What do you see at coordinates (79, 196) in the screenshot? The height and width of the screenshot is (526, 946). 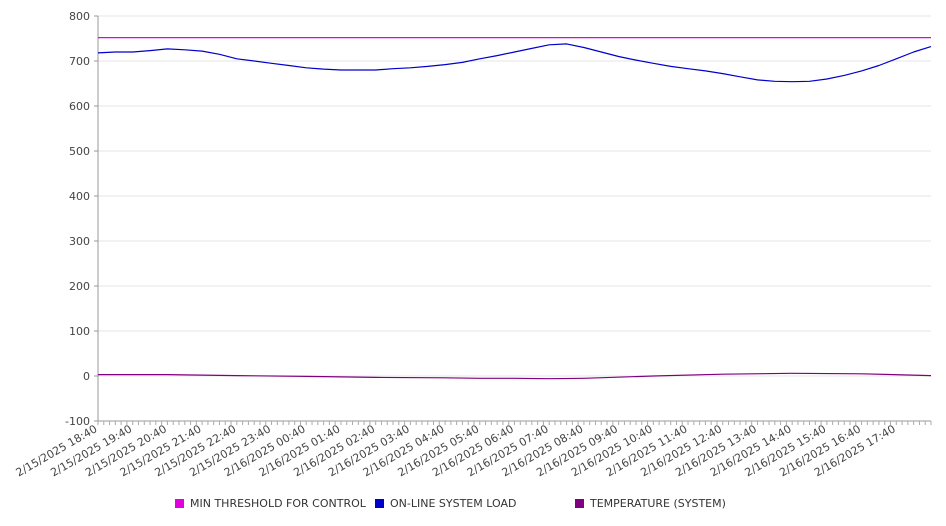 I see `y-tick-label: 400` at bounding box center [79, 196].